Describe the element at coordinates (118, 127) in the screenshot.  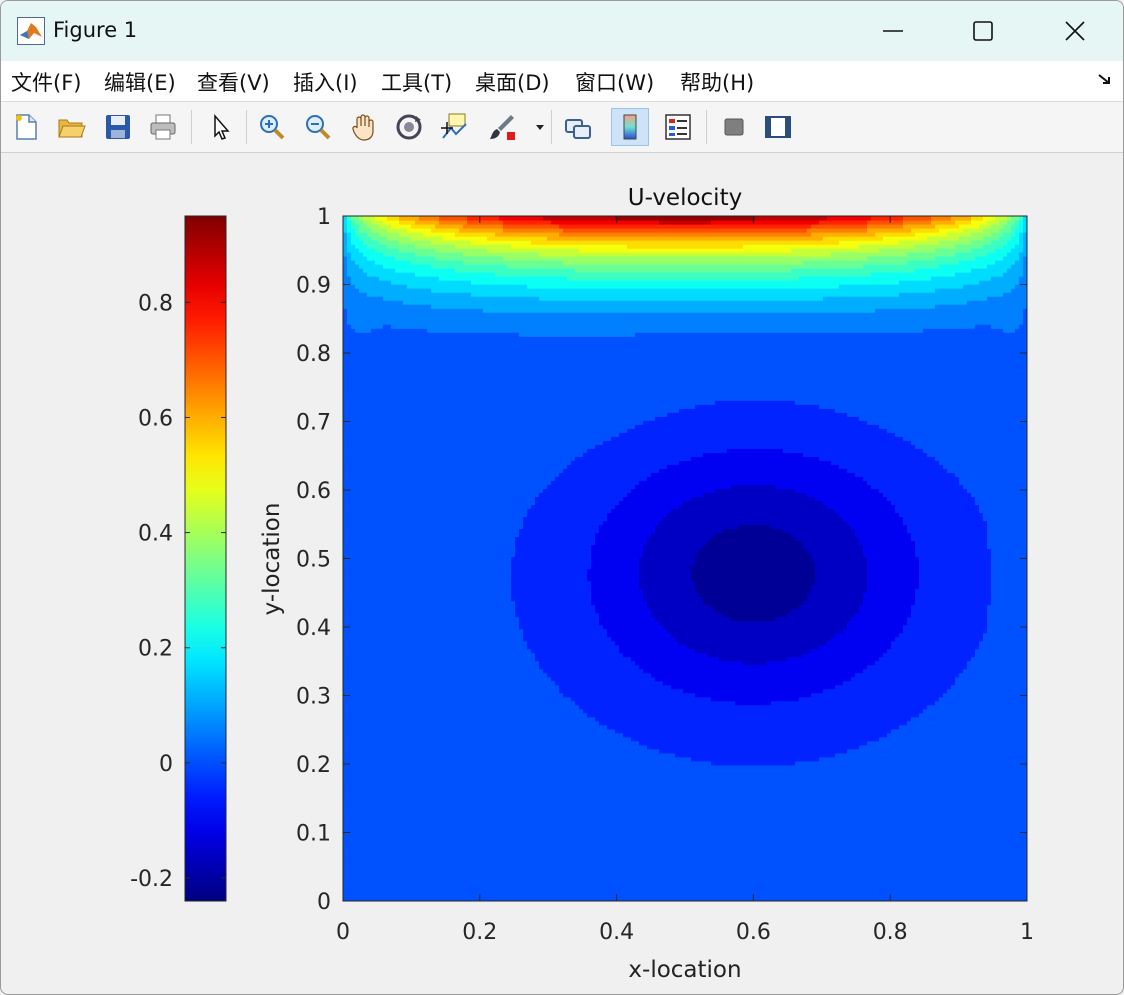
I see `save-button` at that location.